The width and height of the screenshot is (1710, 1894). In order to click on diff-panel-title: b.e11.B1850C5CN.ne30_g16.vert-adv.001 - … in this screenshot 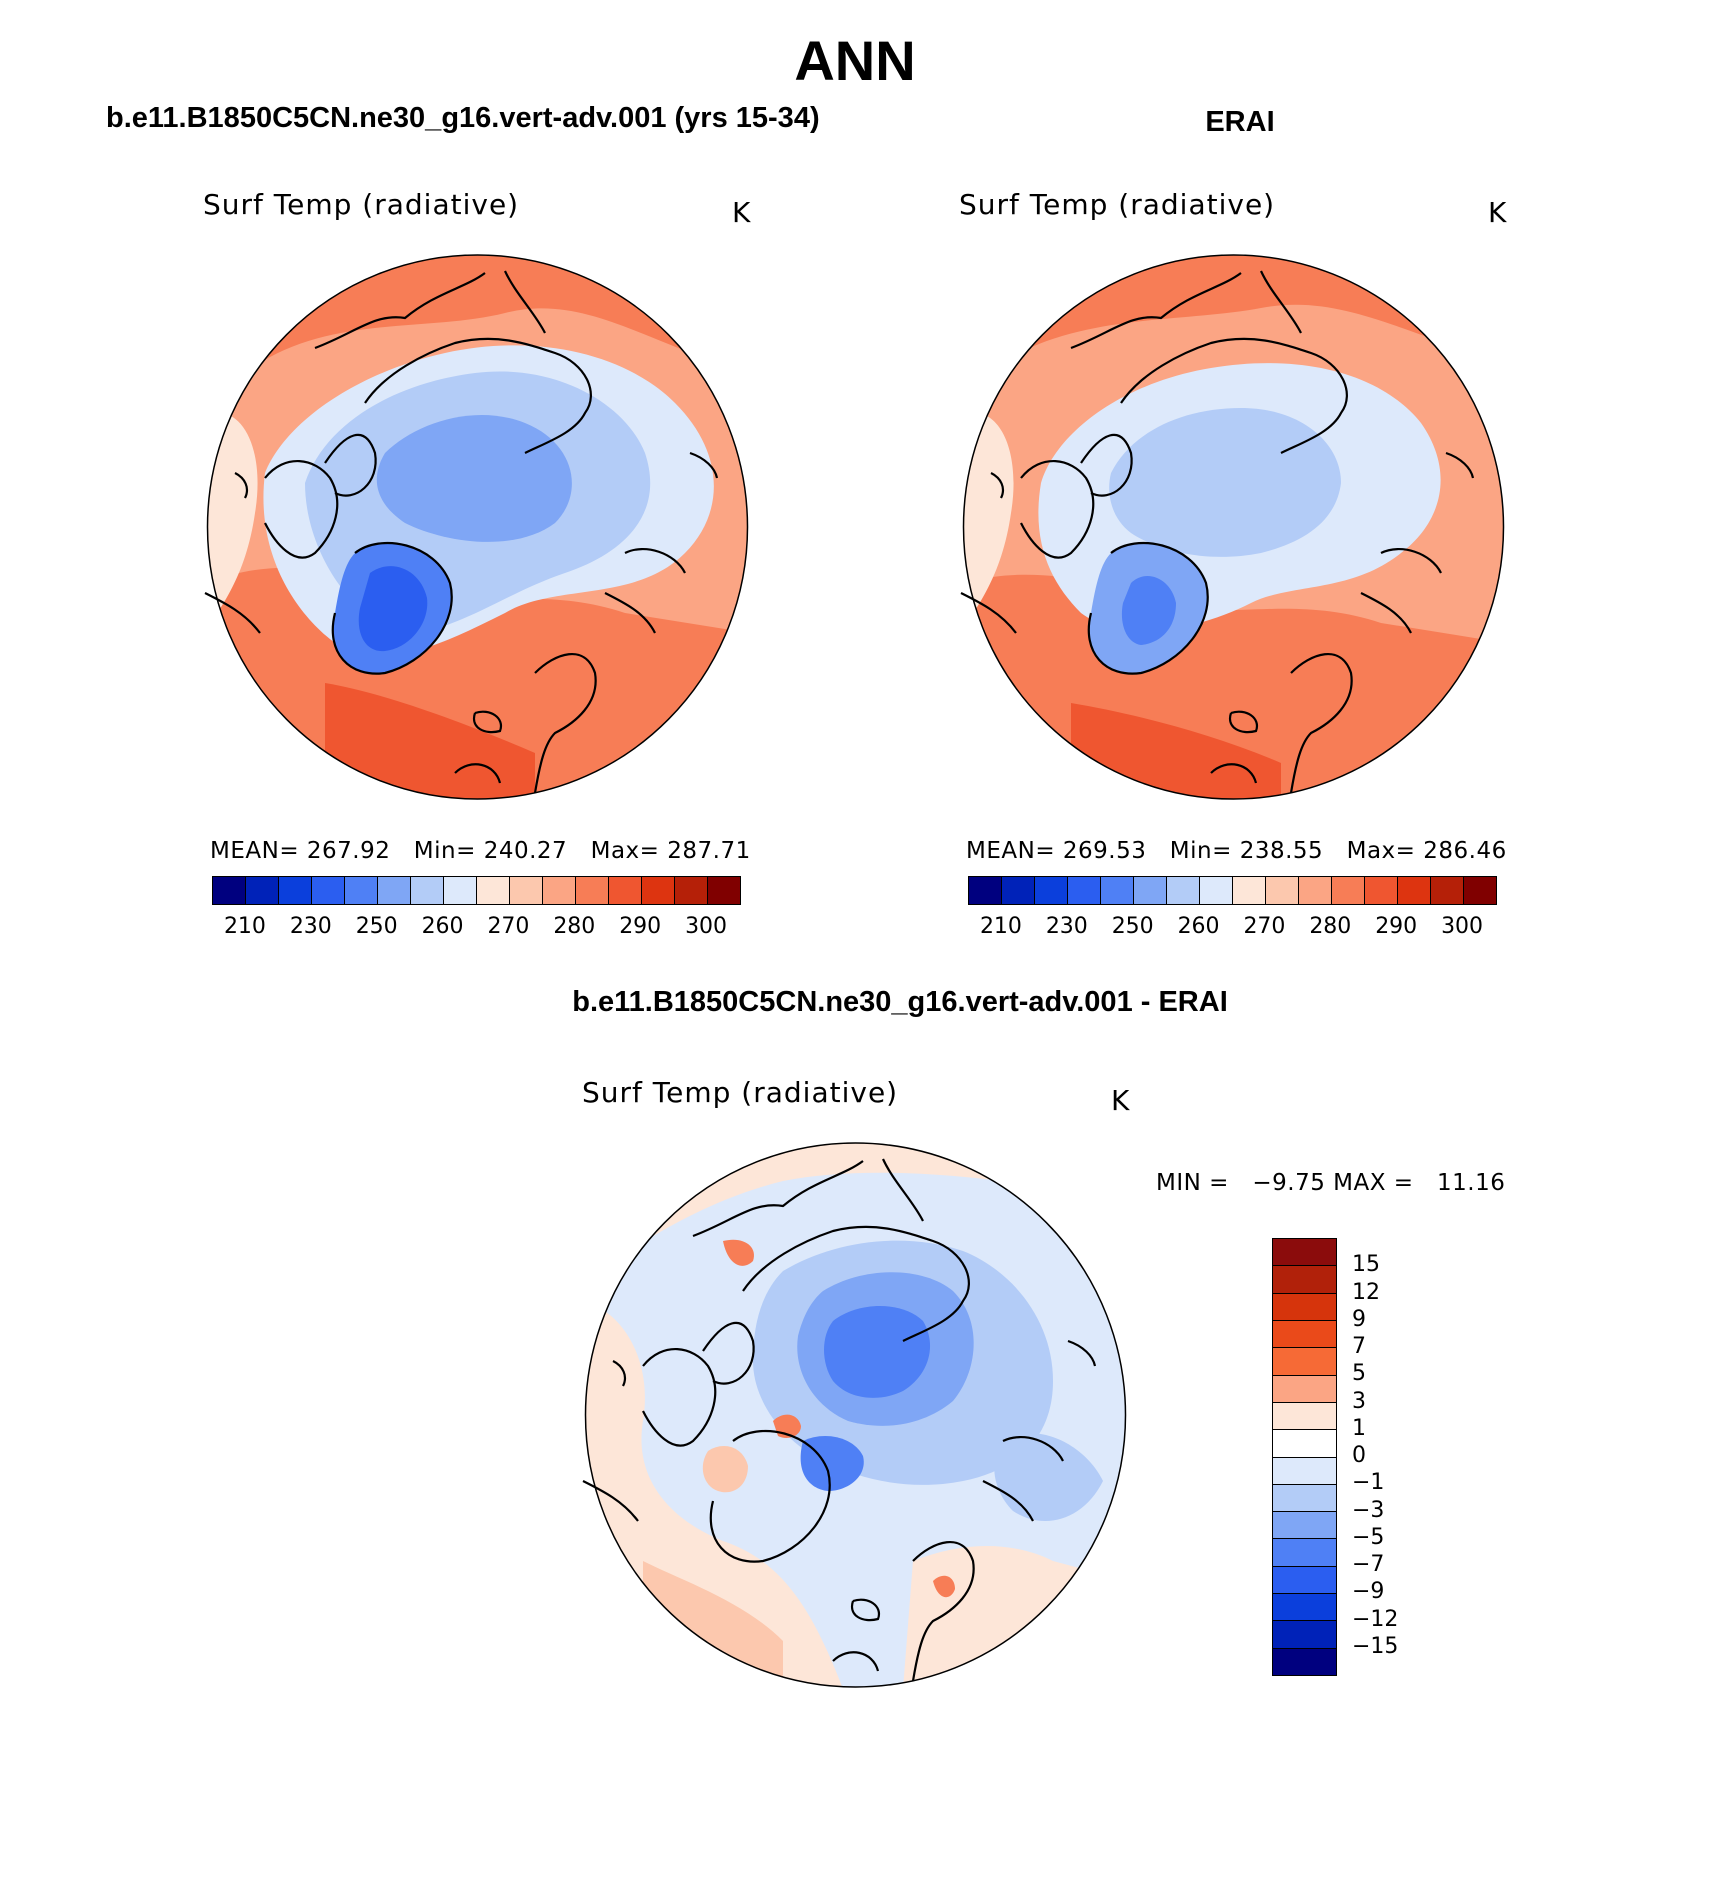, I will do `click(900, 1002)`.